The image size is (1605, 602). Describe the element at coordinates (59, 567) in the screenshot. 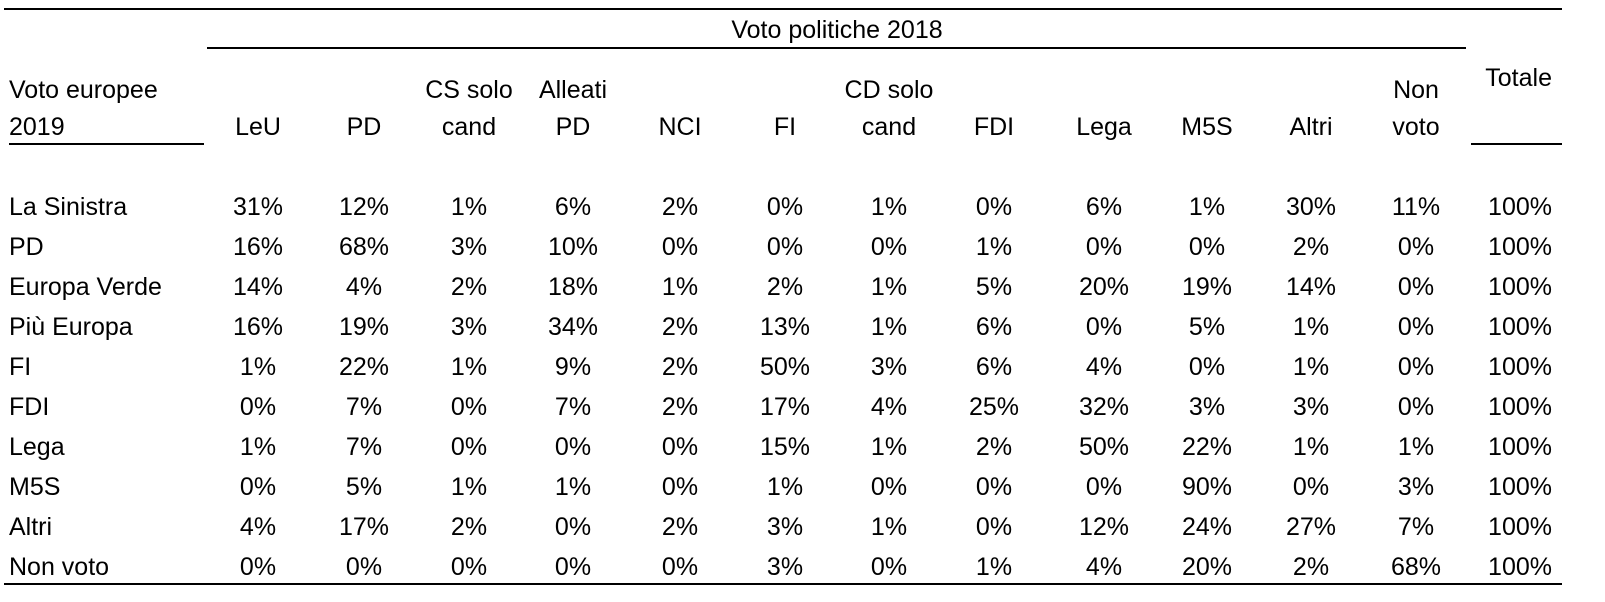

I see `row-label: Non voto` at that location.